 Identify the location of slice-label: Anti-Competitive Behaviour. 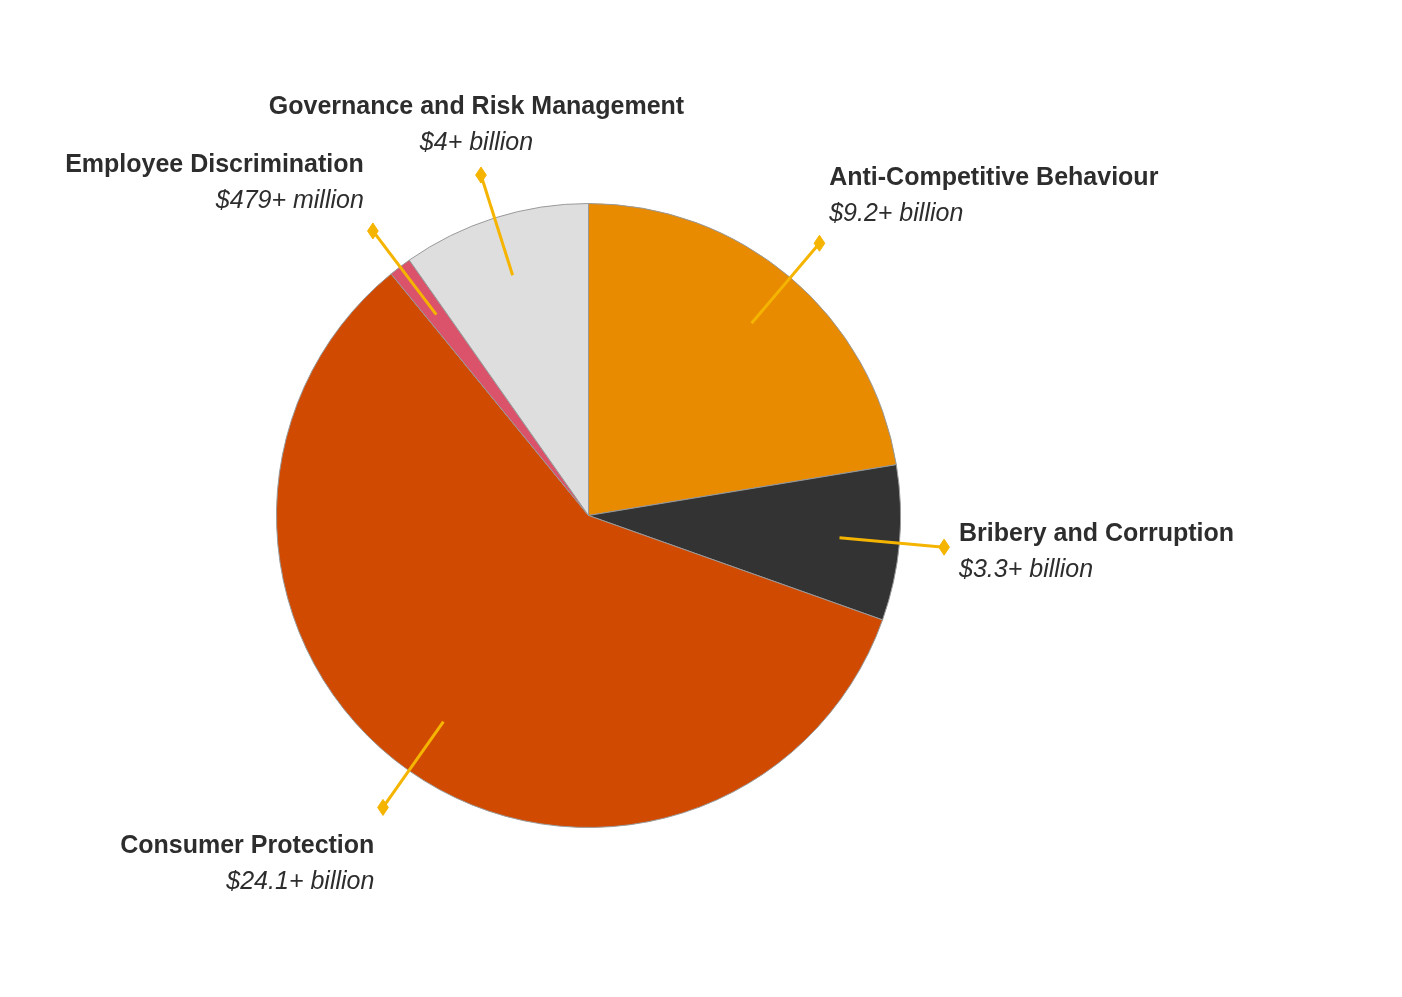
(994, 175).